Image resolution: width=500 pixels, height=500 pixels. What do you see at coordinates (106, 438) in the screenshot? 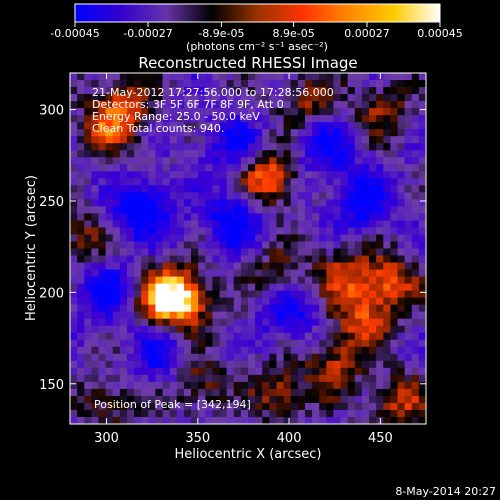
I see `x-tick-label: 300` at bounding box center [106, 438].